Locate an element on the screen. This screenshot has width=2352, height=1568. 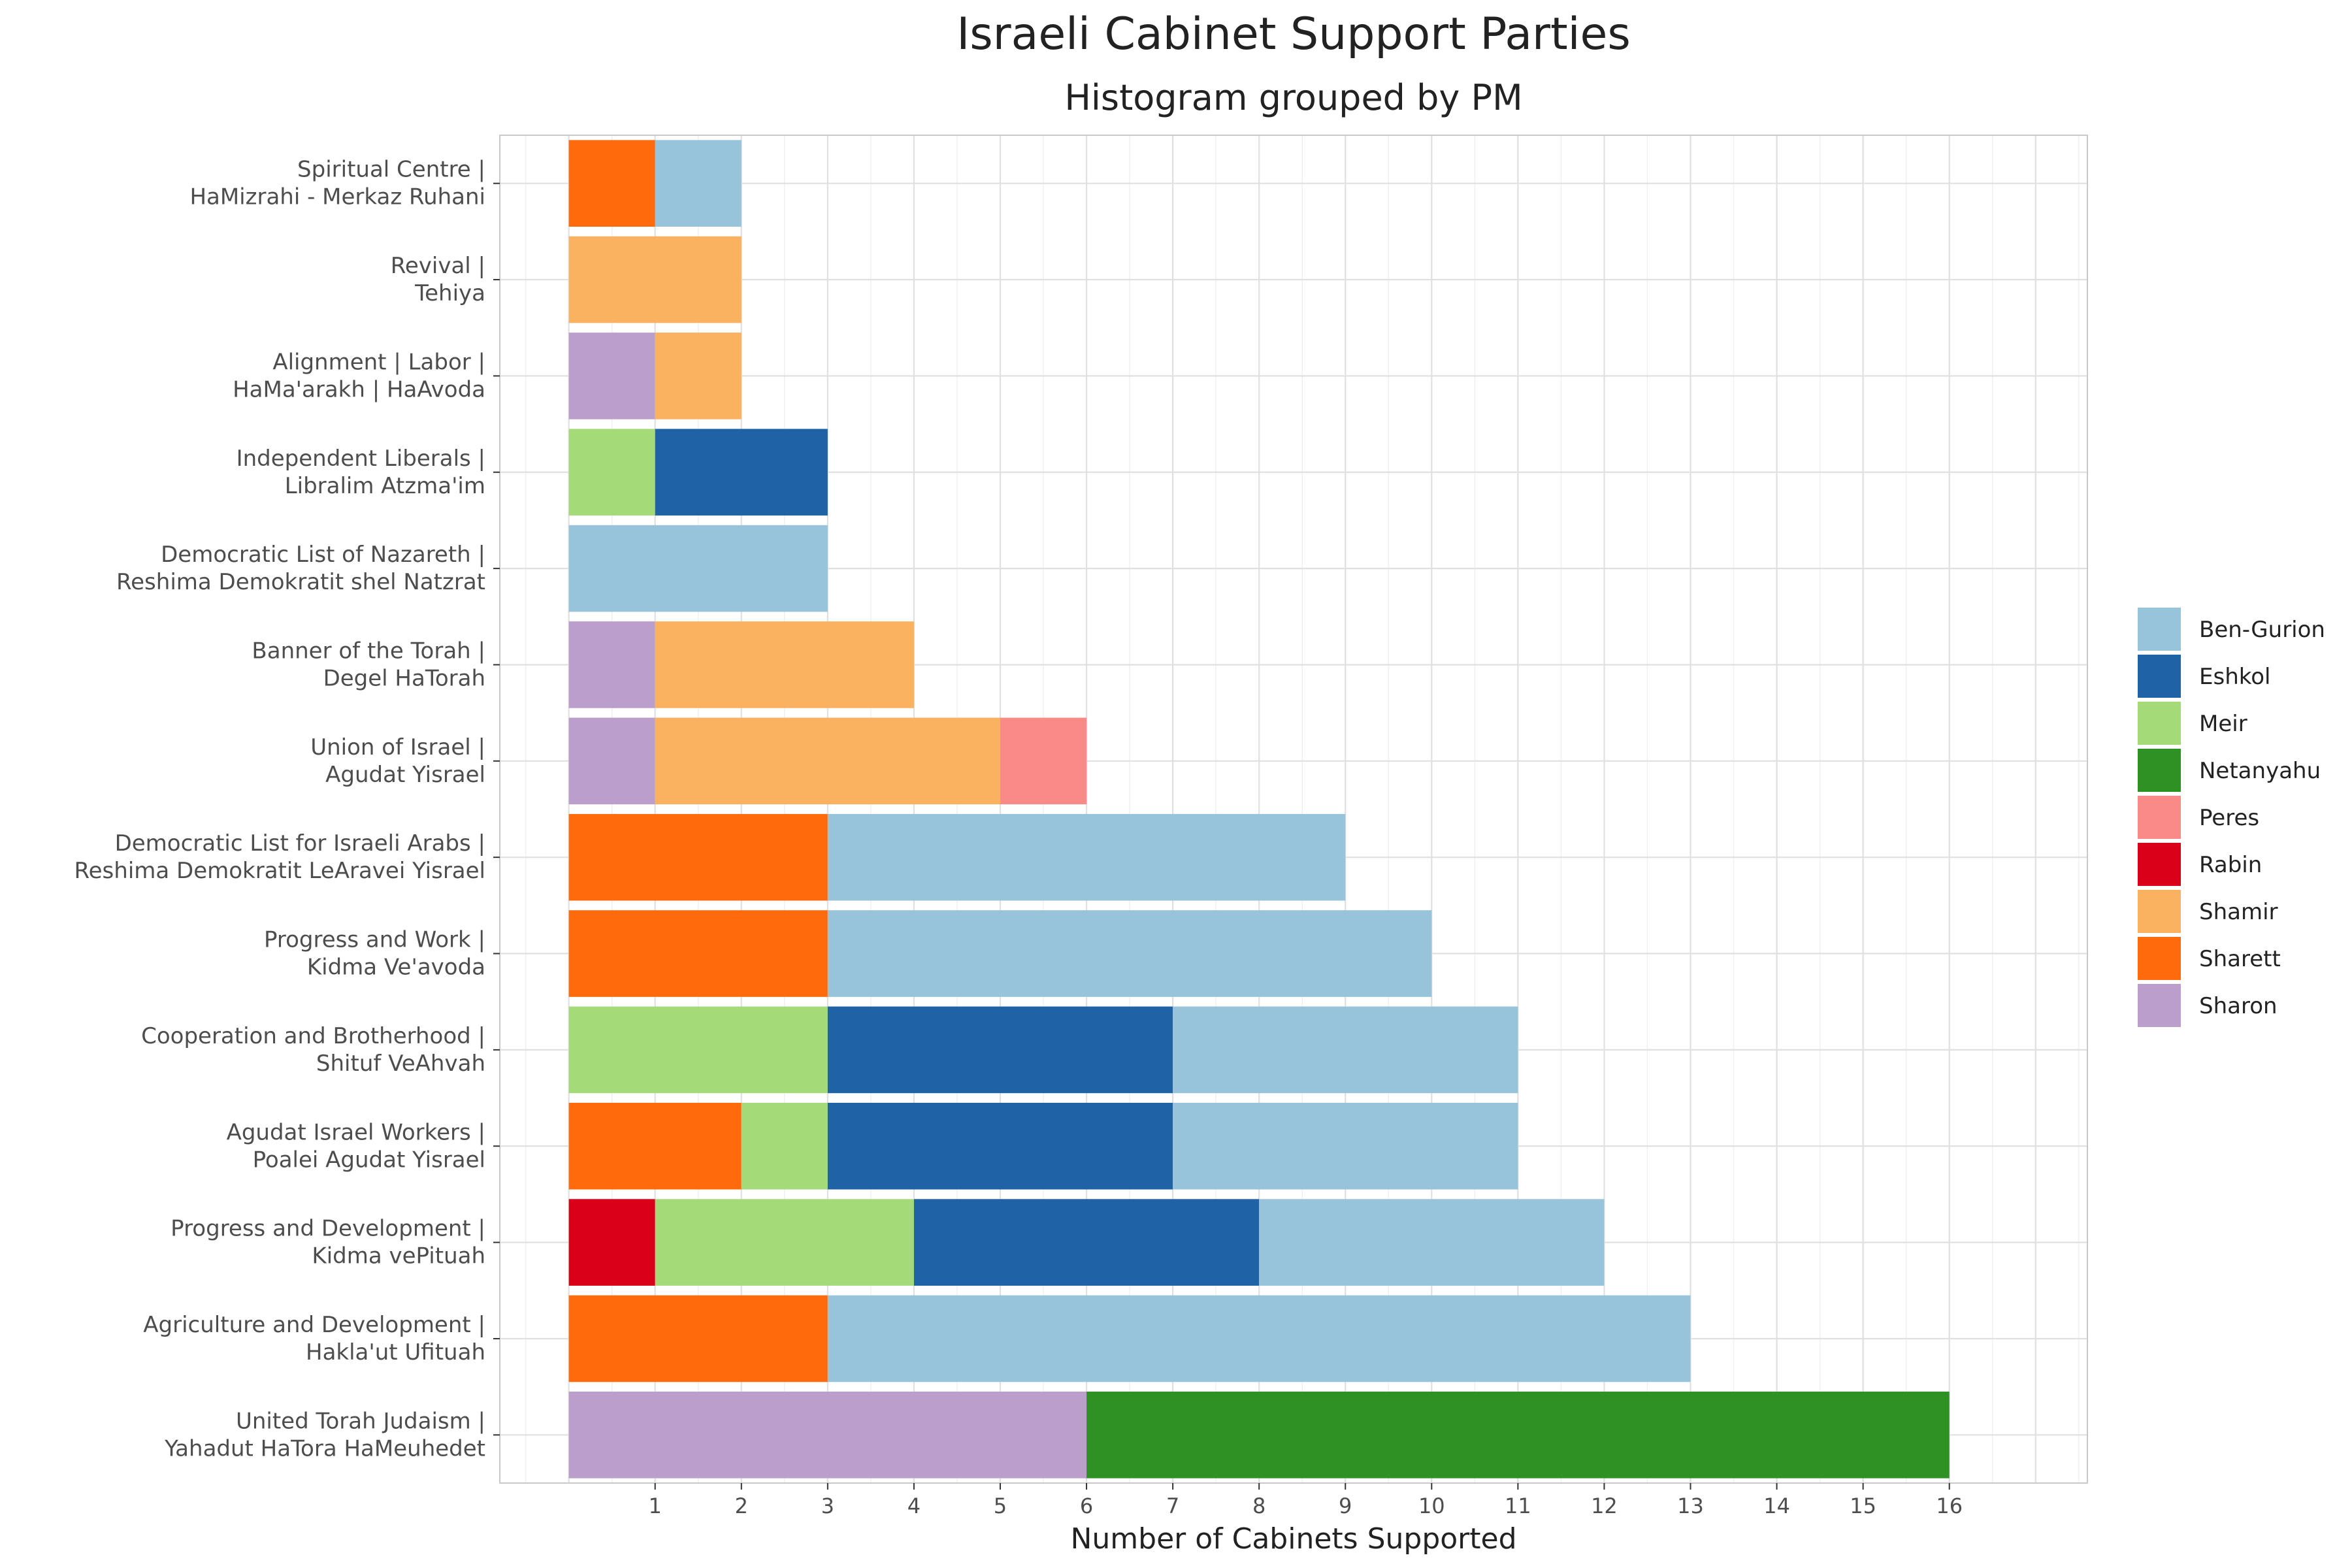
chart-subtitle: Histogram grouped by PM is located at coordinates (1293, 97).